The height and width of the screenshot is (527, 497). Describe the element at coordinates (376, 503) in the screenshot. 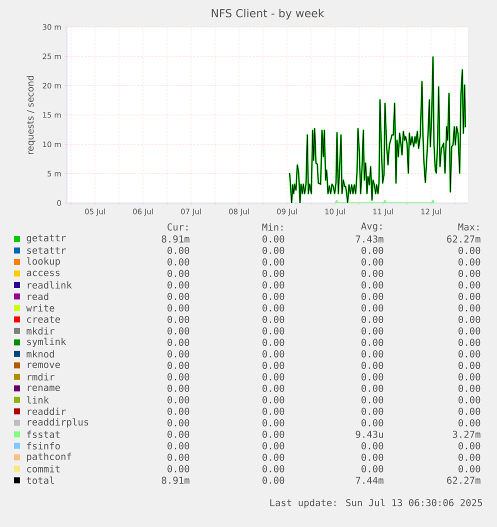

I see `text: Last update: Sun Jul 13 06:30:06 2025` at that location.